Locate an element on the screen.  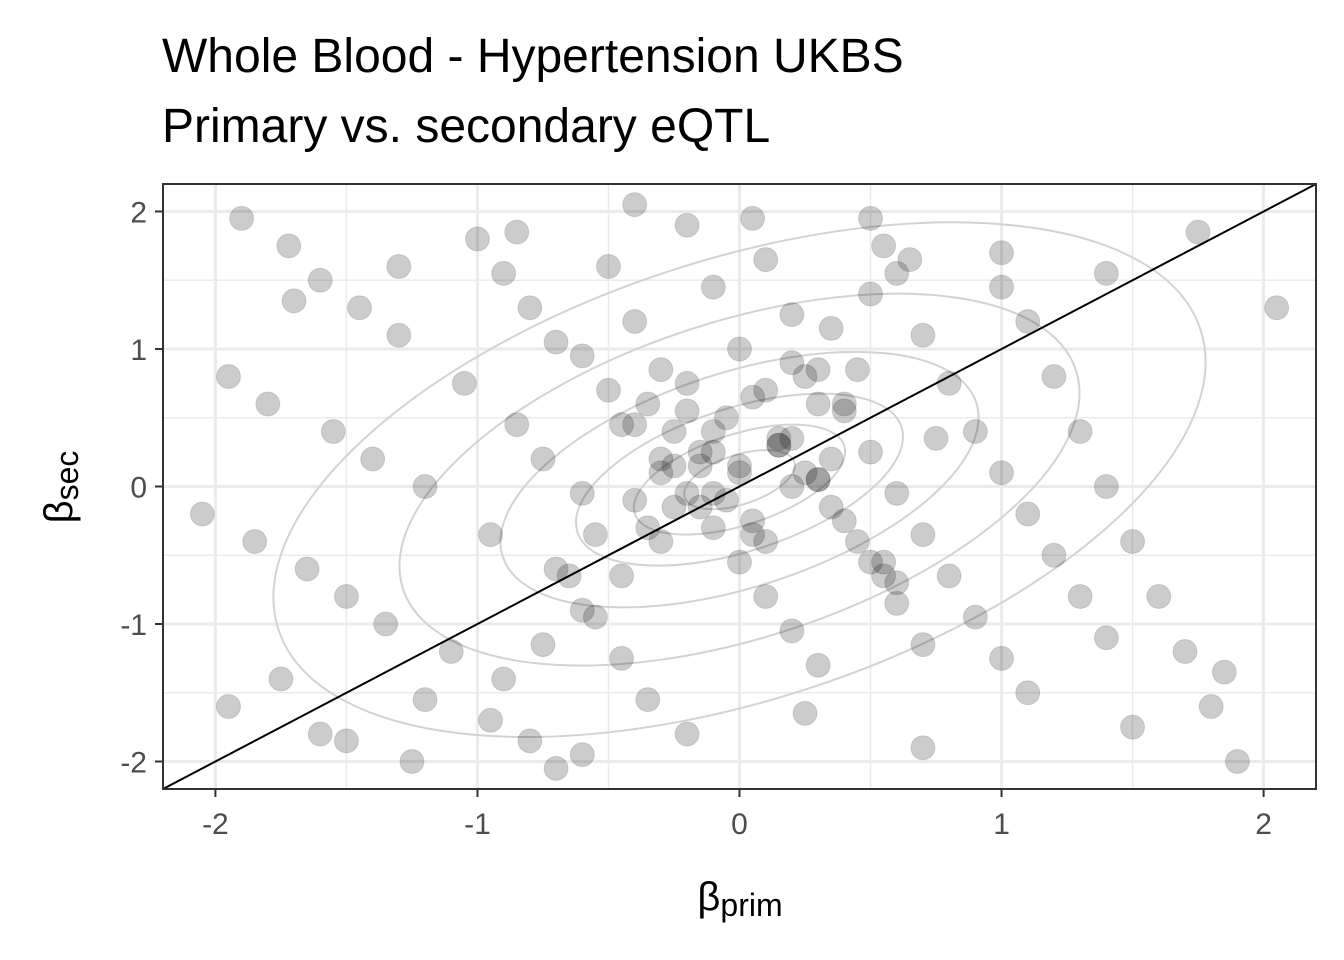
y-tick-label: 2 is located at coordinates (138, 213).